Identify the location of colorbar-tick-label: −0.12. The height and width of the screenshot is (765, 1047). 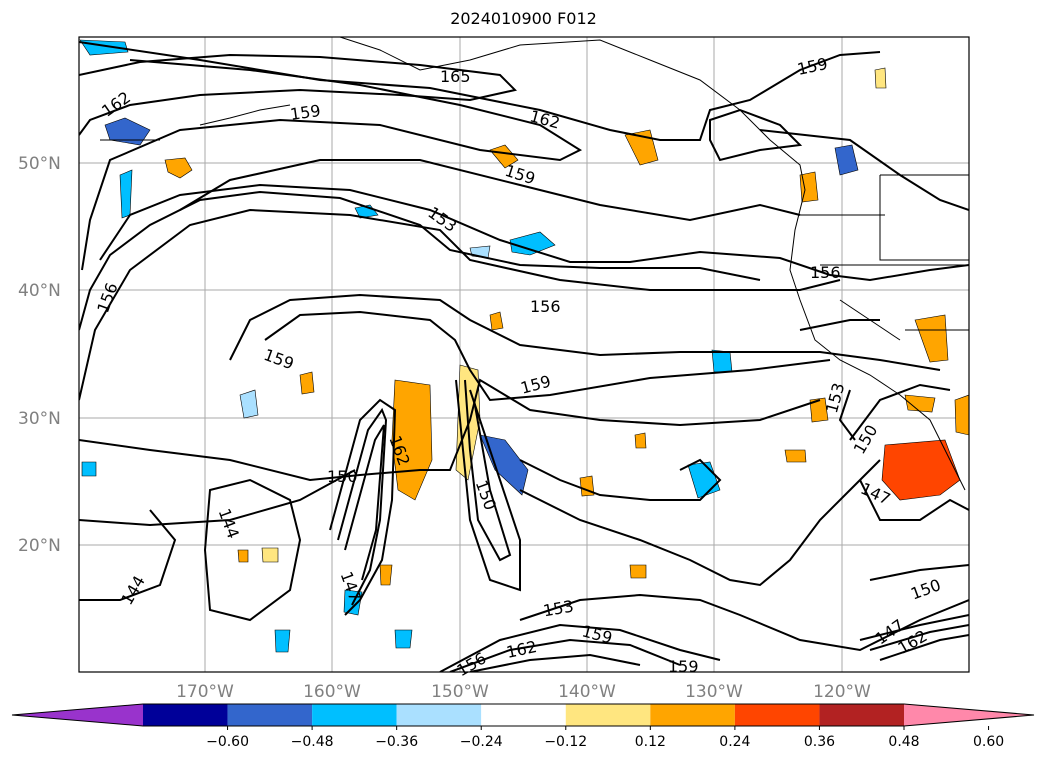
(565, 742).